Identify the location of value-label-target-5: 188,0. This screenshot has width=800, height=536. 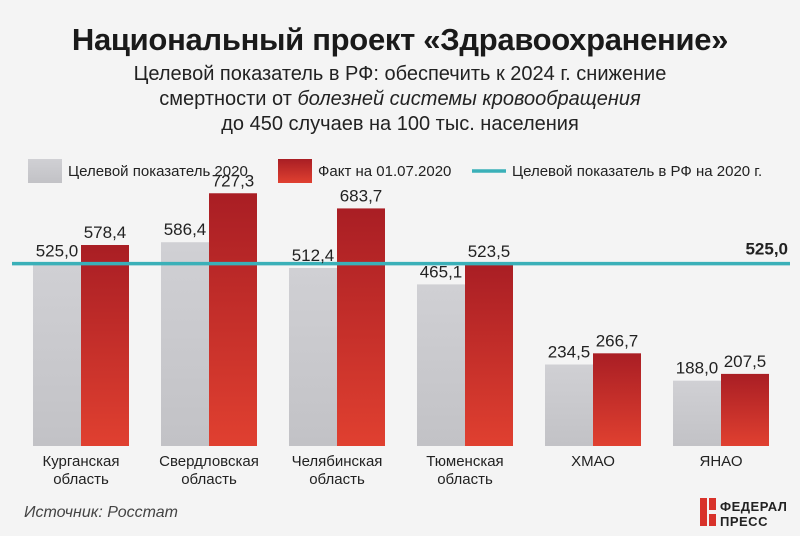
(697, 368).